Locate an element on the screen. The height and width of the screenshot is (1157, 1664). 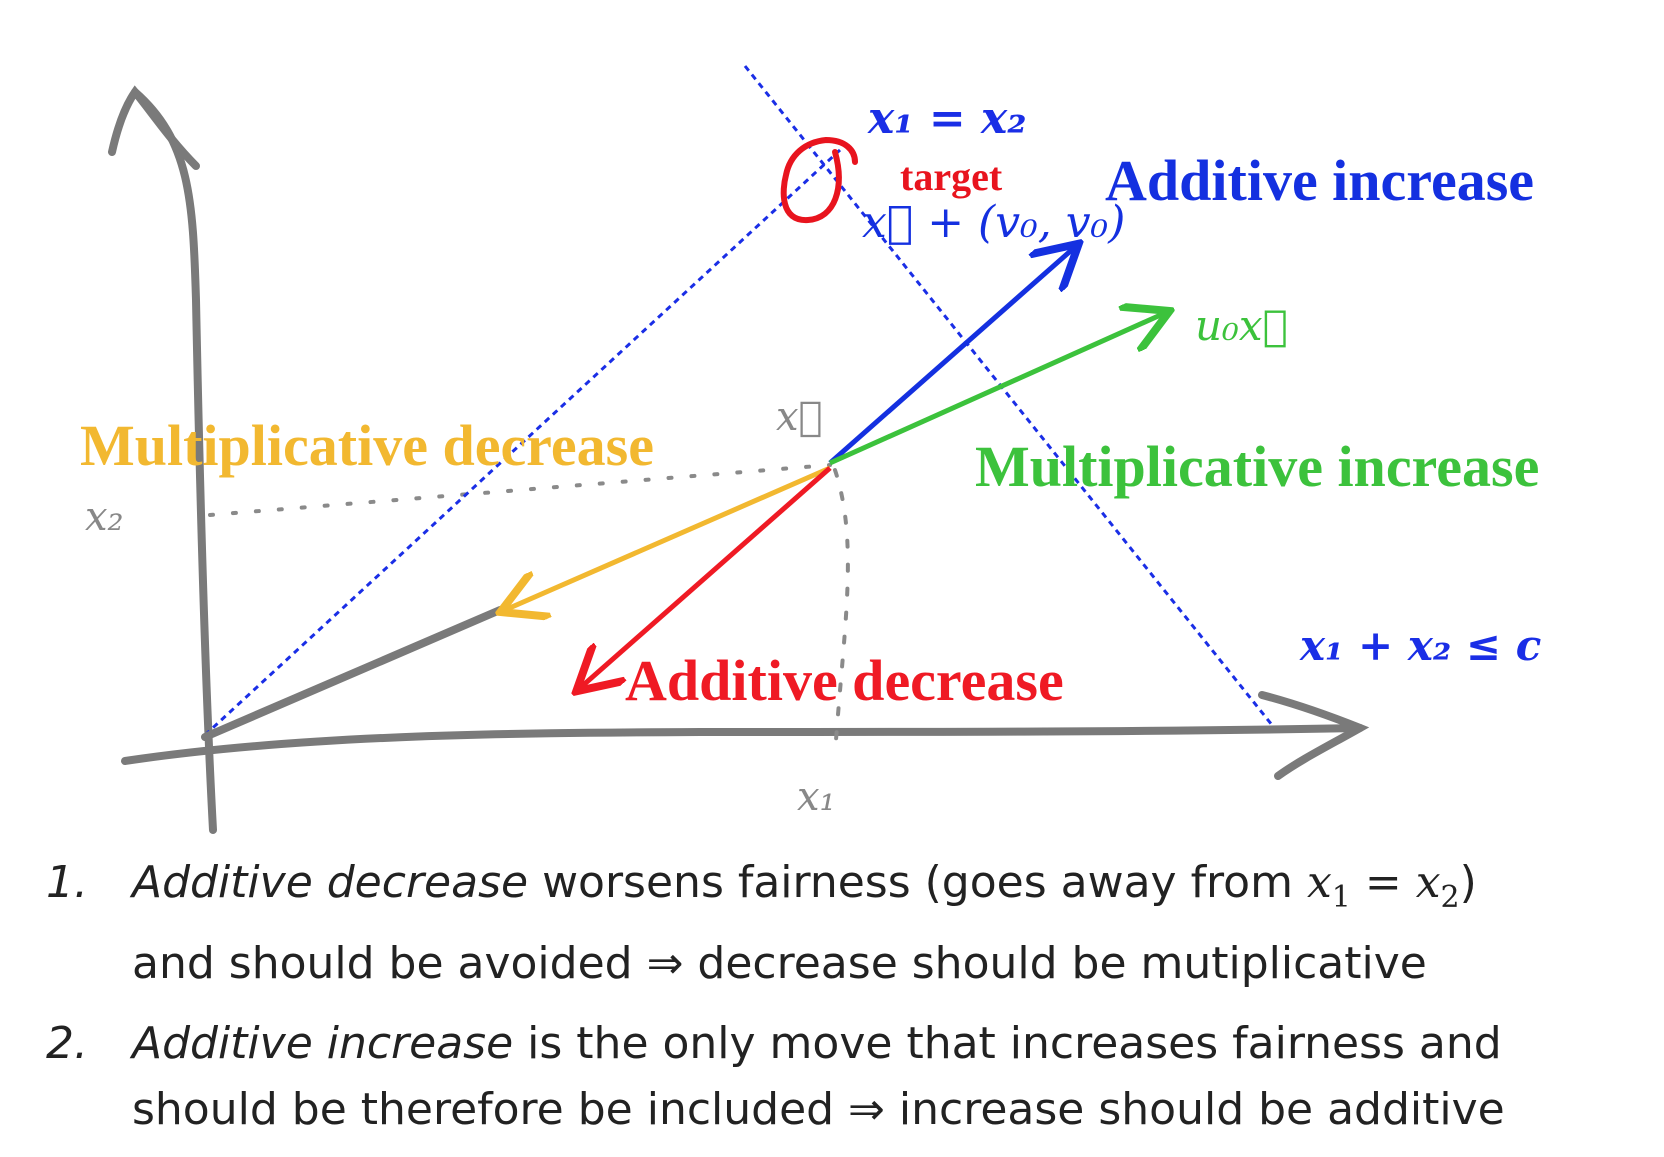
x-axis is located at coordinates (742, 744).